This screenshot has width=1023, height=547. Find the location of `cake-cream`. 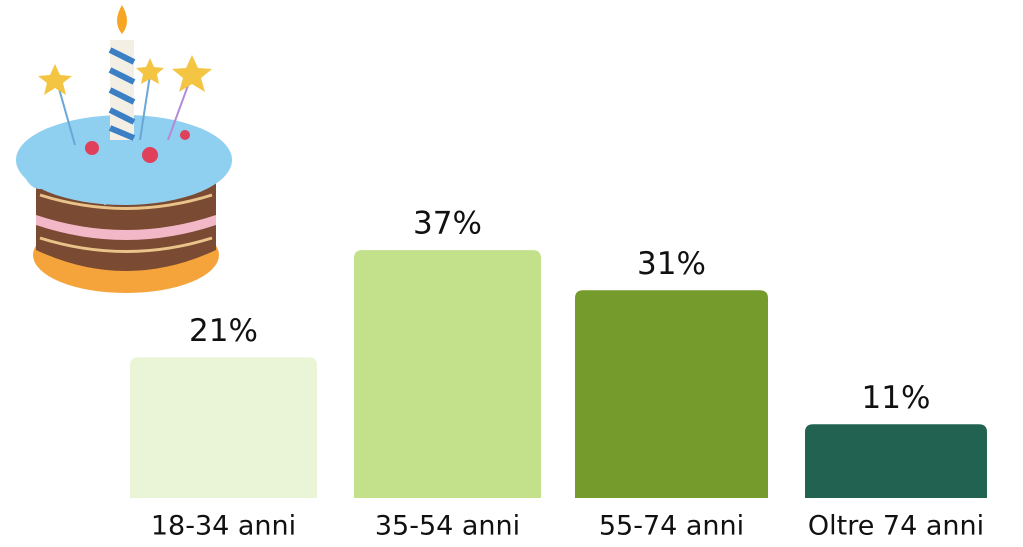

cake-cream is located at coordinates (126, 227).